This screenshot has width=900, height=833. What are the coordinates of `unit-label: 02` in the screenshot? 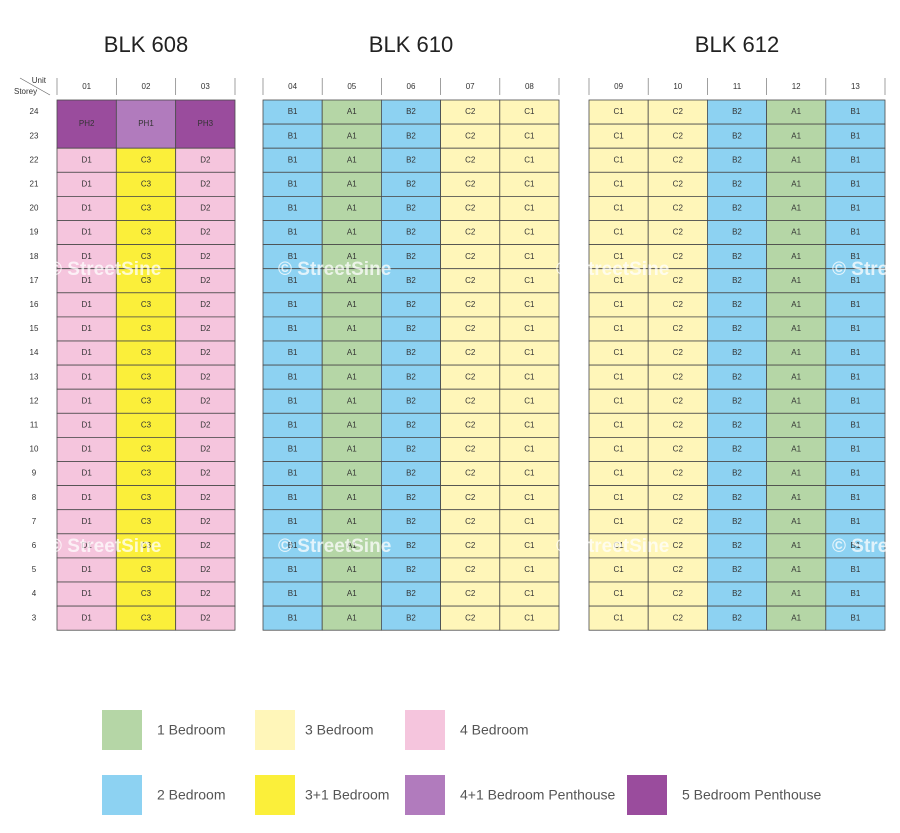 It's located at (146, 86).